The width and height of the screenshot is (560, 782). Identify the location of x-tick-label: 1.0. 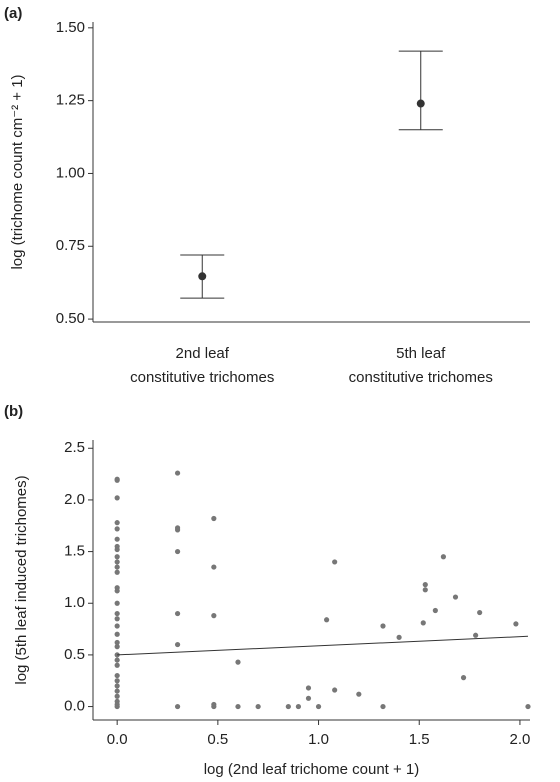
(318, 739).